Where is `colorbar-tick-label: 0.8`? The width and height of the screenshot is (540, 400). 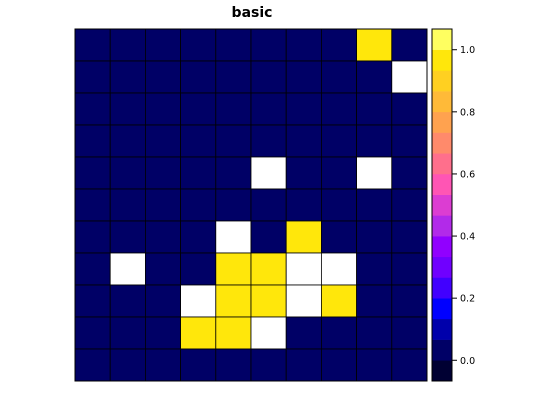
colorbar-tick-label: 0.8 is located at coordinates (467, 112).